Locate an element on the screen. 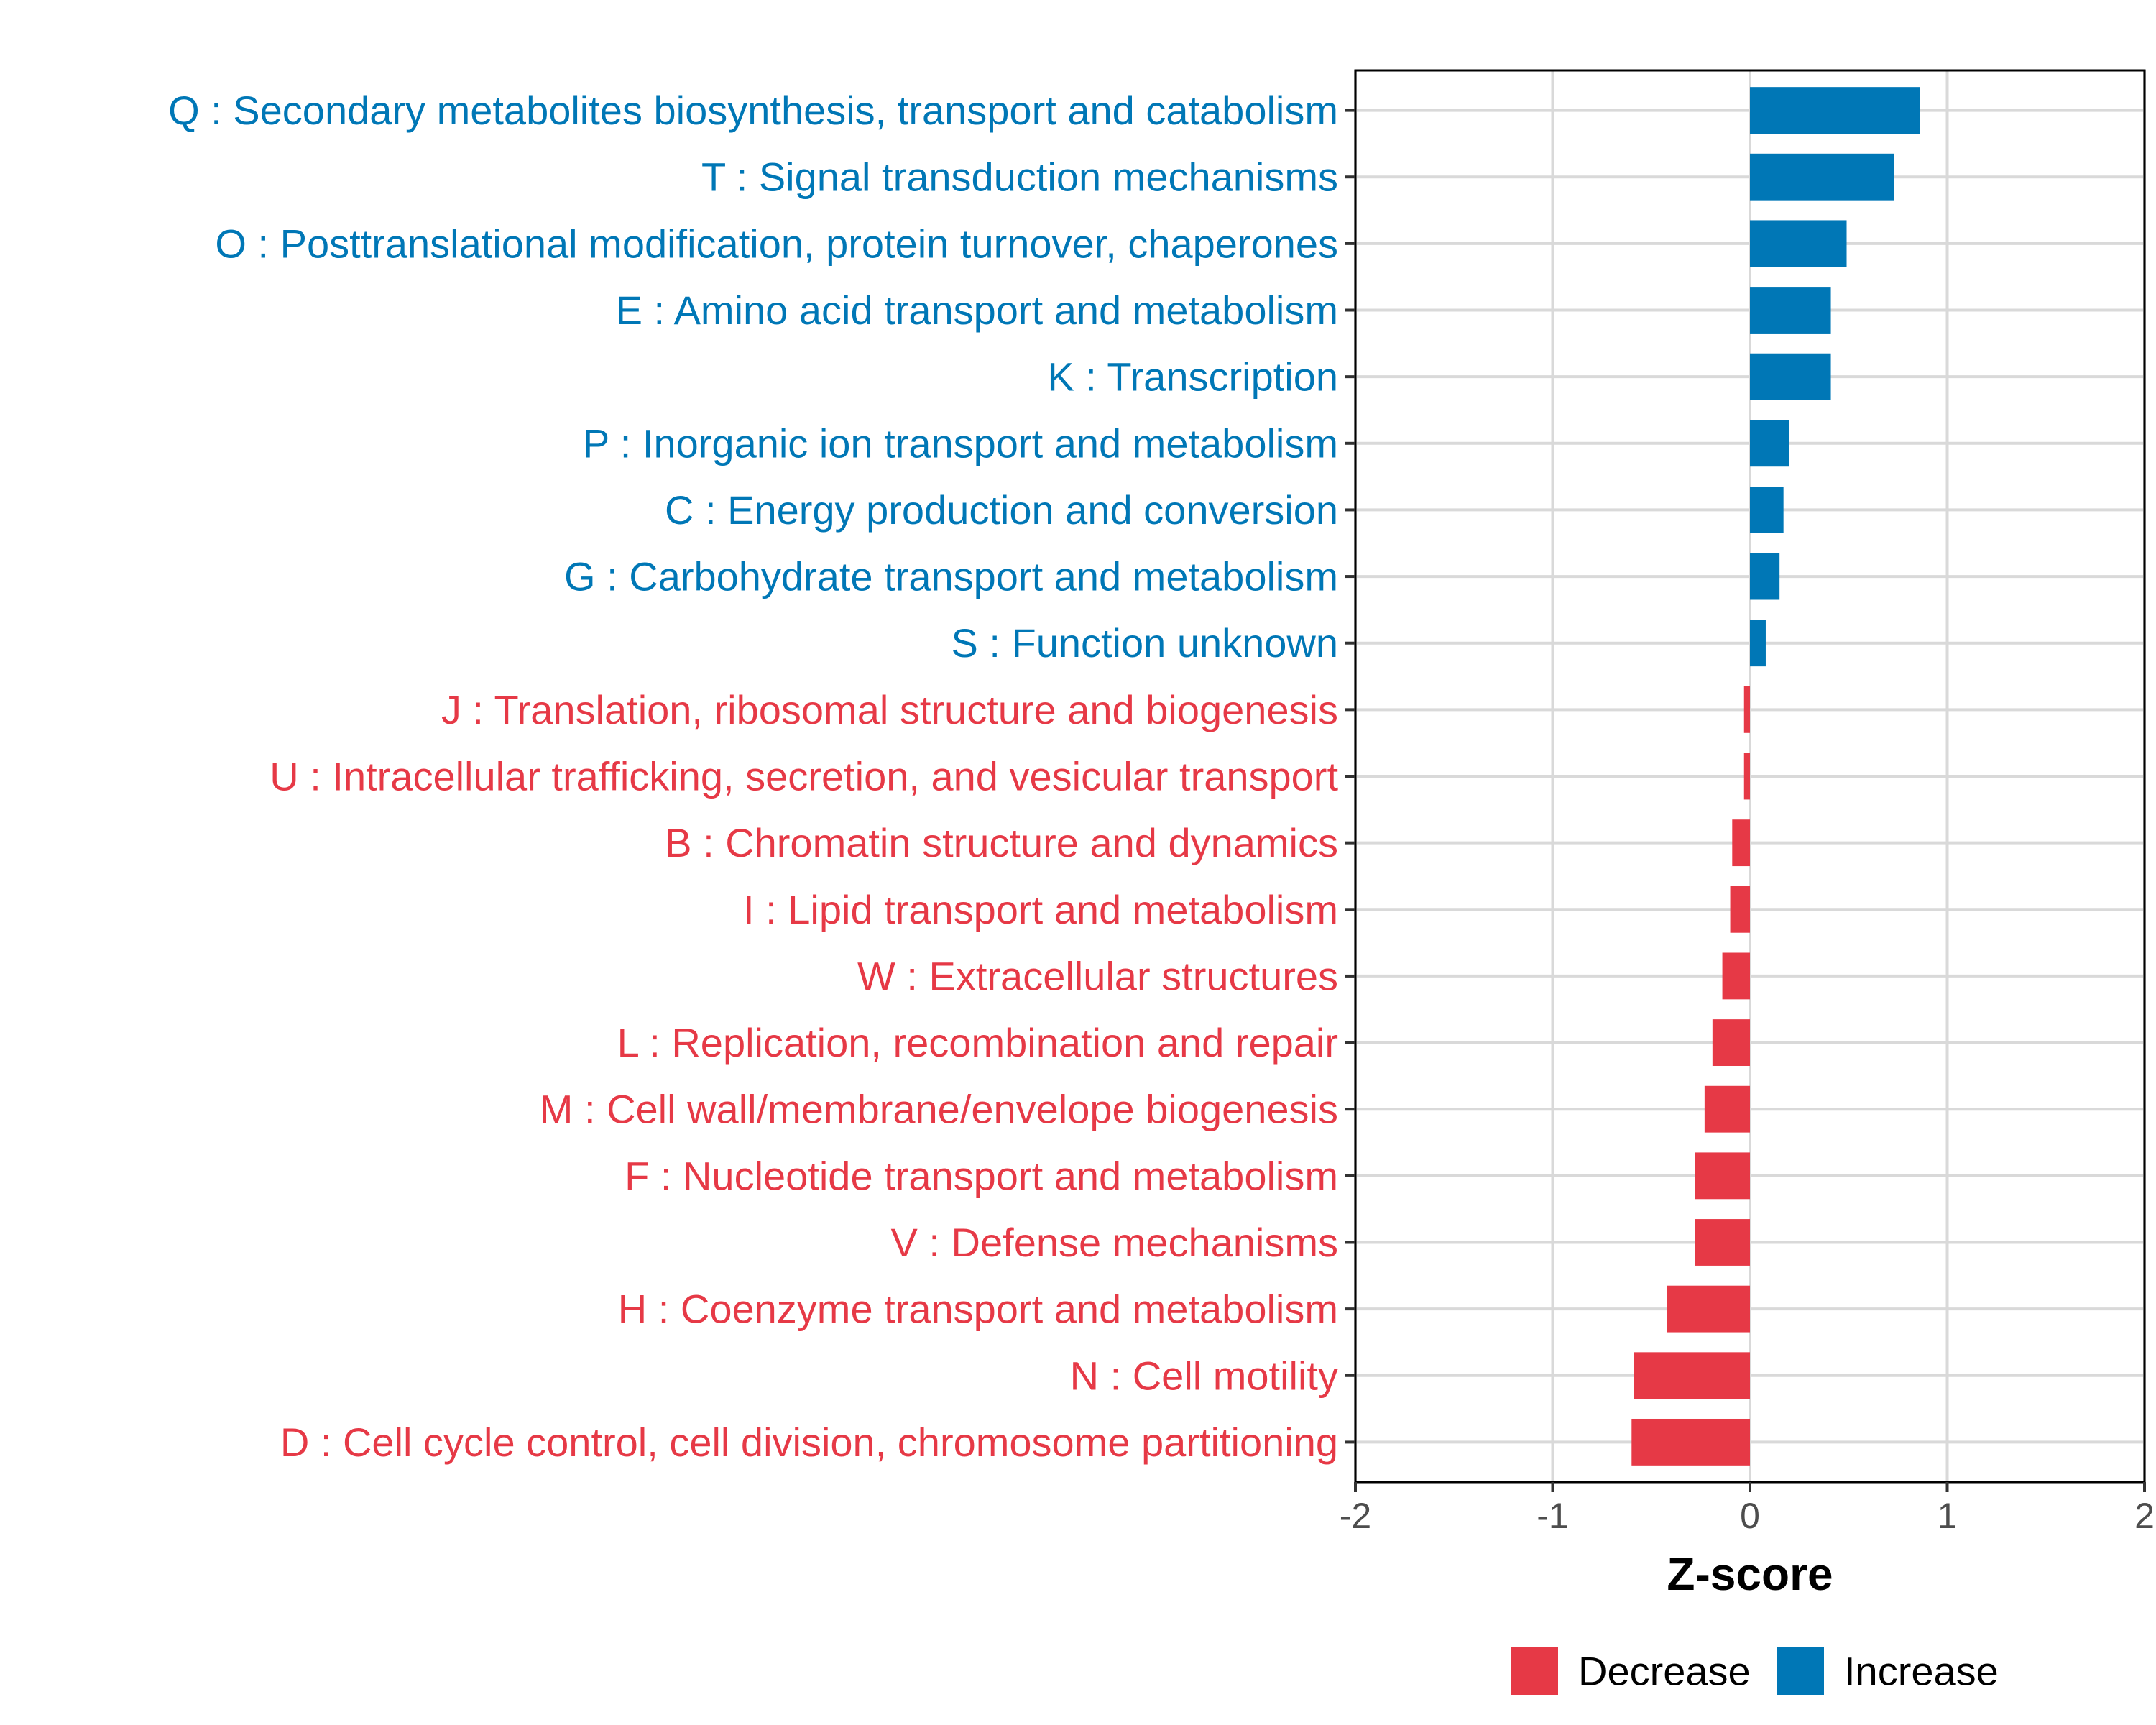  x-axis: -2 -1 0 1 2 is located at coordinates (1747, 1509).